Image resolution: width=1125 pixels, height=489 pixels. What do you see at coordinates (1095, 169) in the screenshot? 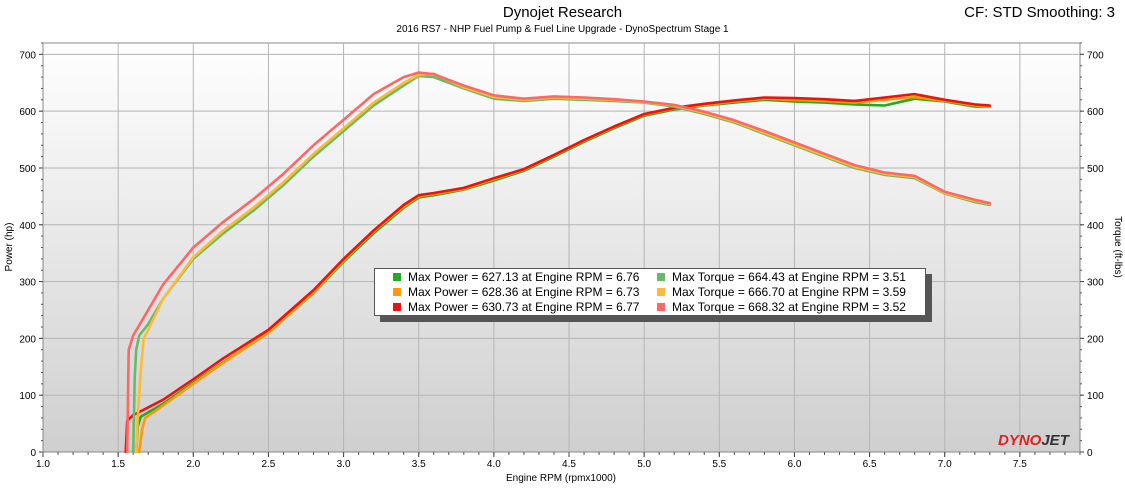
I see `y2-tick-label: 500` at bounding box center [1095, 169].